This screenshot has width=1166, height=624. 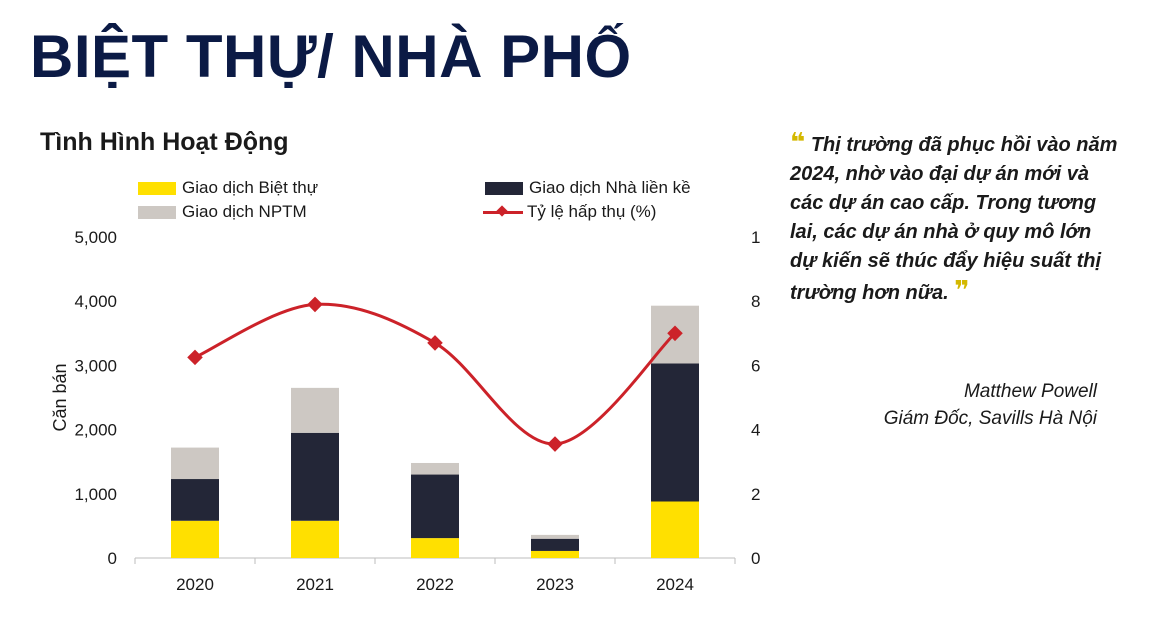 What do you see at coordinates (331, 56) in the screenshot?
I see `page-title: BIỆT THỰ/ NHÀ PHỐ` at bounding box center [331, 56].